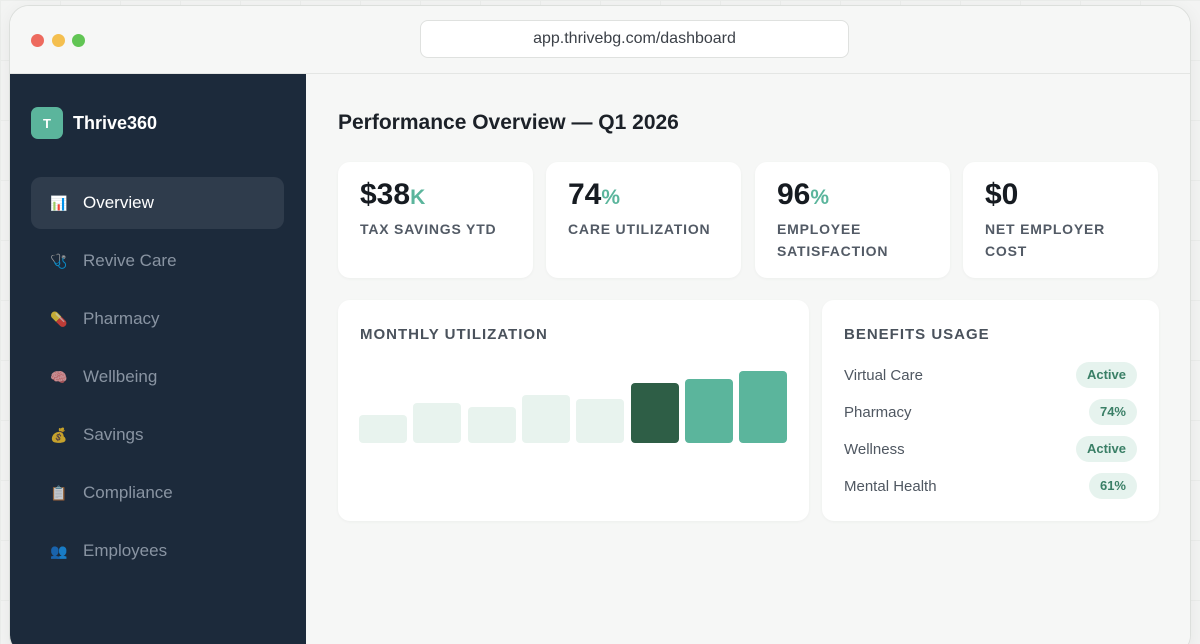 This screenshot has height=644, width=1200. I want to click on sidebar-item-revive-care: 🩺 Revive Care, so click(157, 261).